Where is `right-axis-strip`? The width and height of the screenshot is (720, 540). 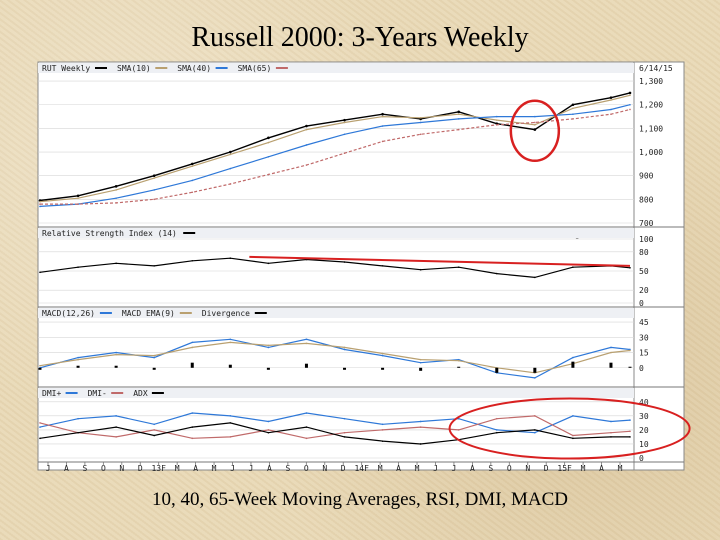
right-axis-strip is located at coordinates (659, 266).